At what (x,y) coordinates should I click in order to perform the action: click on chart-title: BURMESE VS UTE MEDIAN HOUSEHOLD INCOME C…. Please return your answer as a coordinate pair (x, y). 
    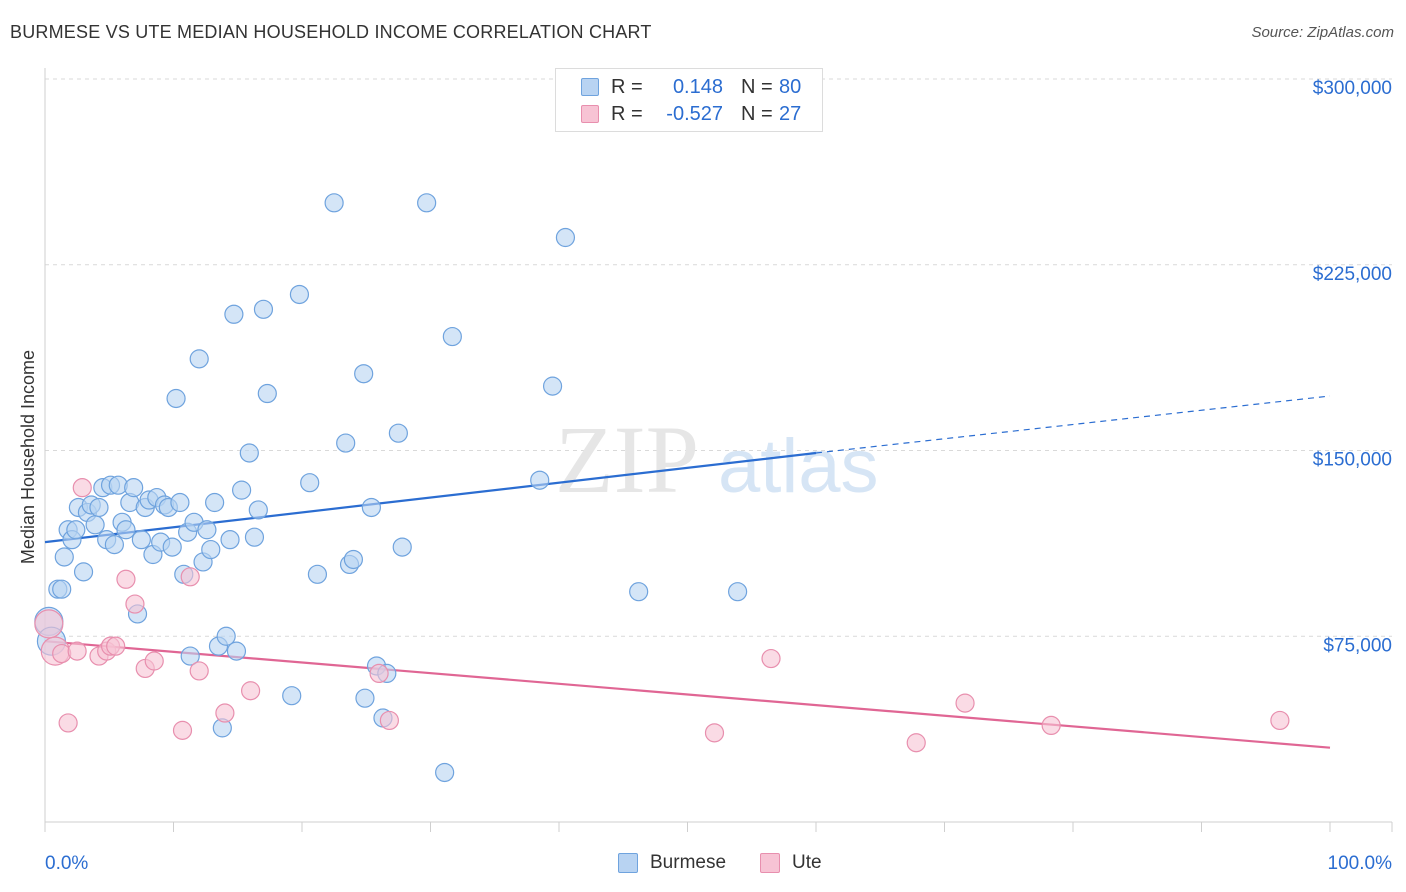
    Looking at the image, I should click on (331, 32).